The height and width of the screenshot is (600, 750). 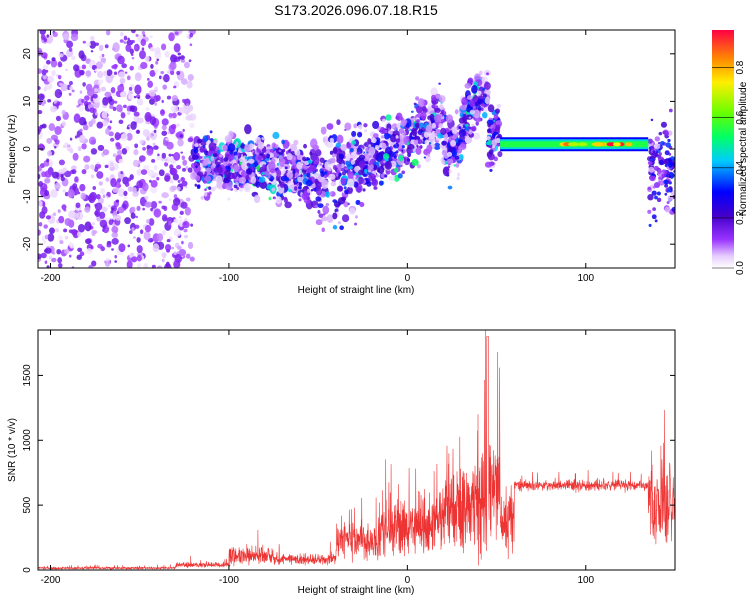 What do you see at coordinates (50, 580) in the screenshot?
I see `snr-x-tick-label: -200` at bounding box center [50, 580].